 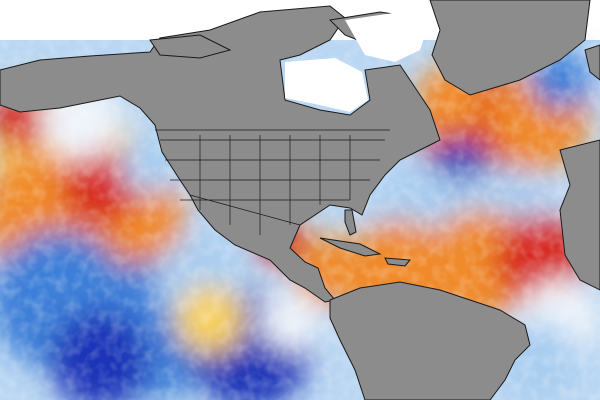 I want to click on state-borders, so click(x=272, y=182).